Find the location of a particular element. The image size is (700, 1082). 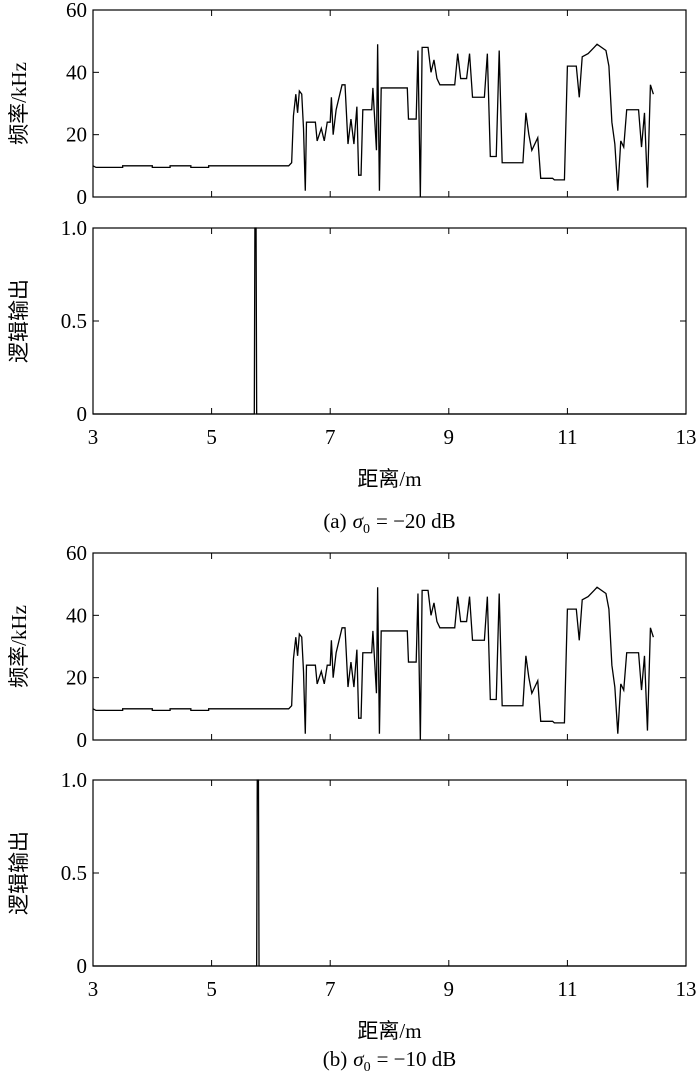

caption-text: = −10 dB is located at coordinates (417, 1059).